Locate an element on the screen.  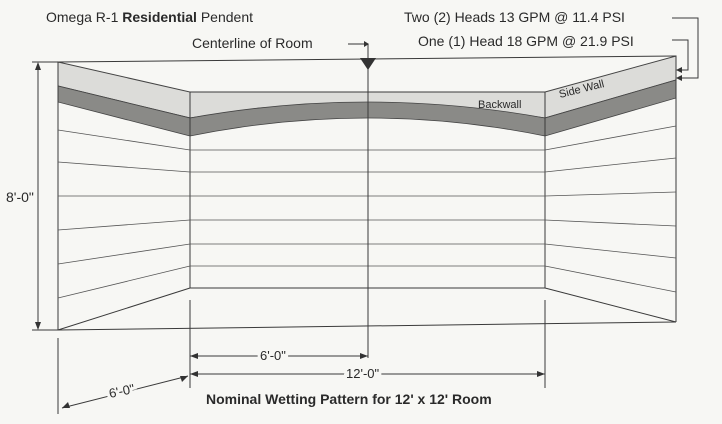
centerline-label: Centerline of Room is located at coordinates (252, 43).